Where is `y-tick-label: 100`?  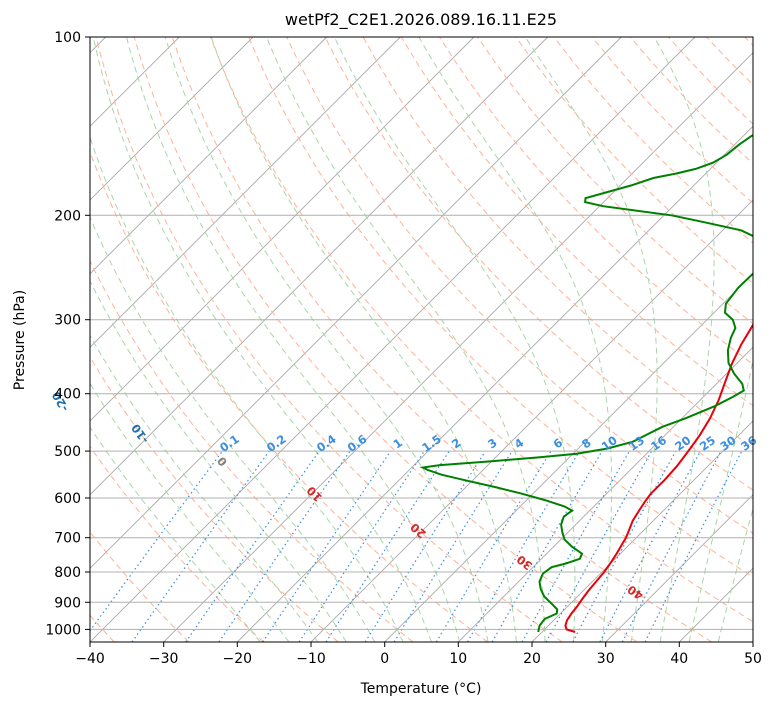 y-tick-label: 100 is located at coordinates (67, 38).